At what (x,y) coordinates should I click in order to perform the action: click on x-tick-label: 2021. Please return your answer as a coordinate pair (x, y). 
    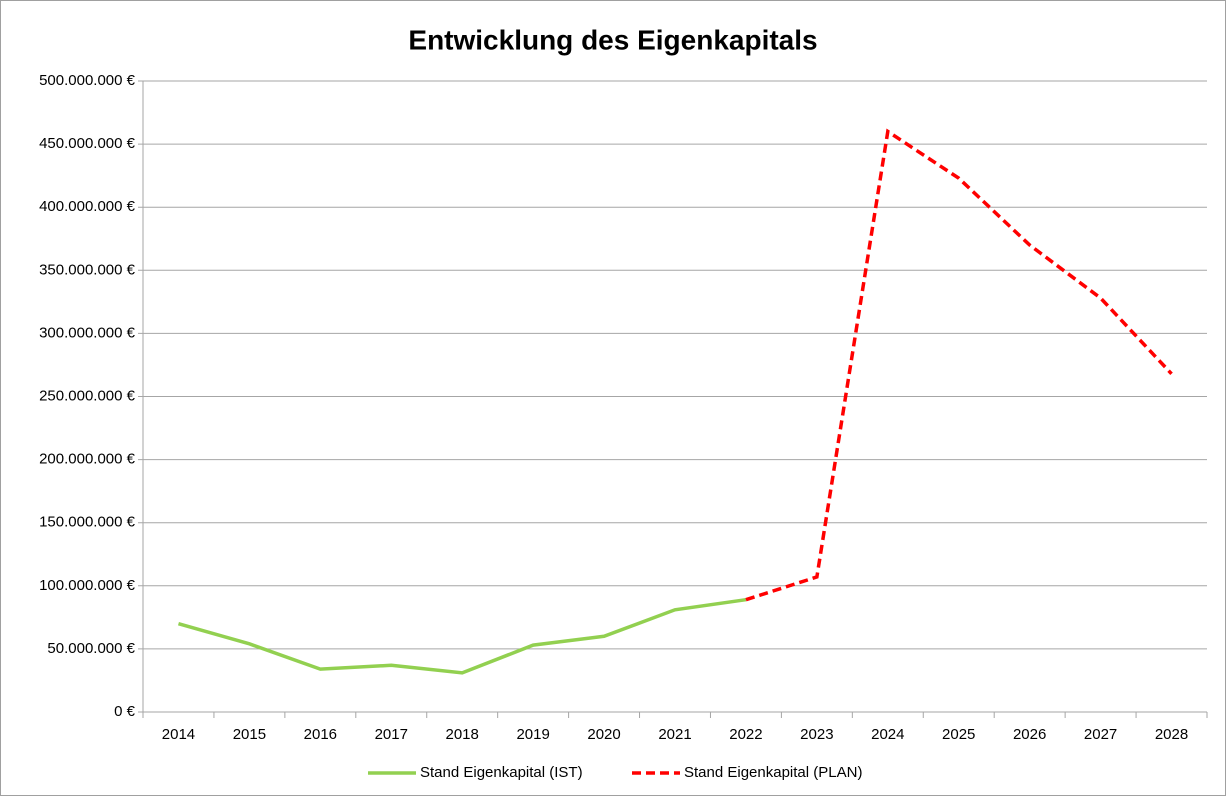
    Looking at the image, I should click on (674, 734).